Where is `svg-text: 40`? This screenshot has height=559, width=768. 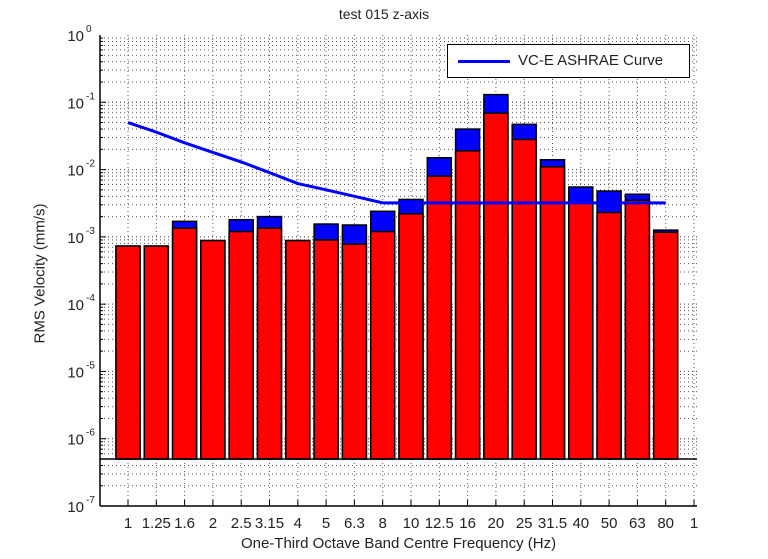 svg-text: 40 is located at coordinates (580, 523).